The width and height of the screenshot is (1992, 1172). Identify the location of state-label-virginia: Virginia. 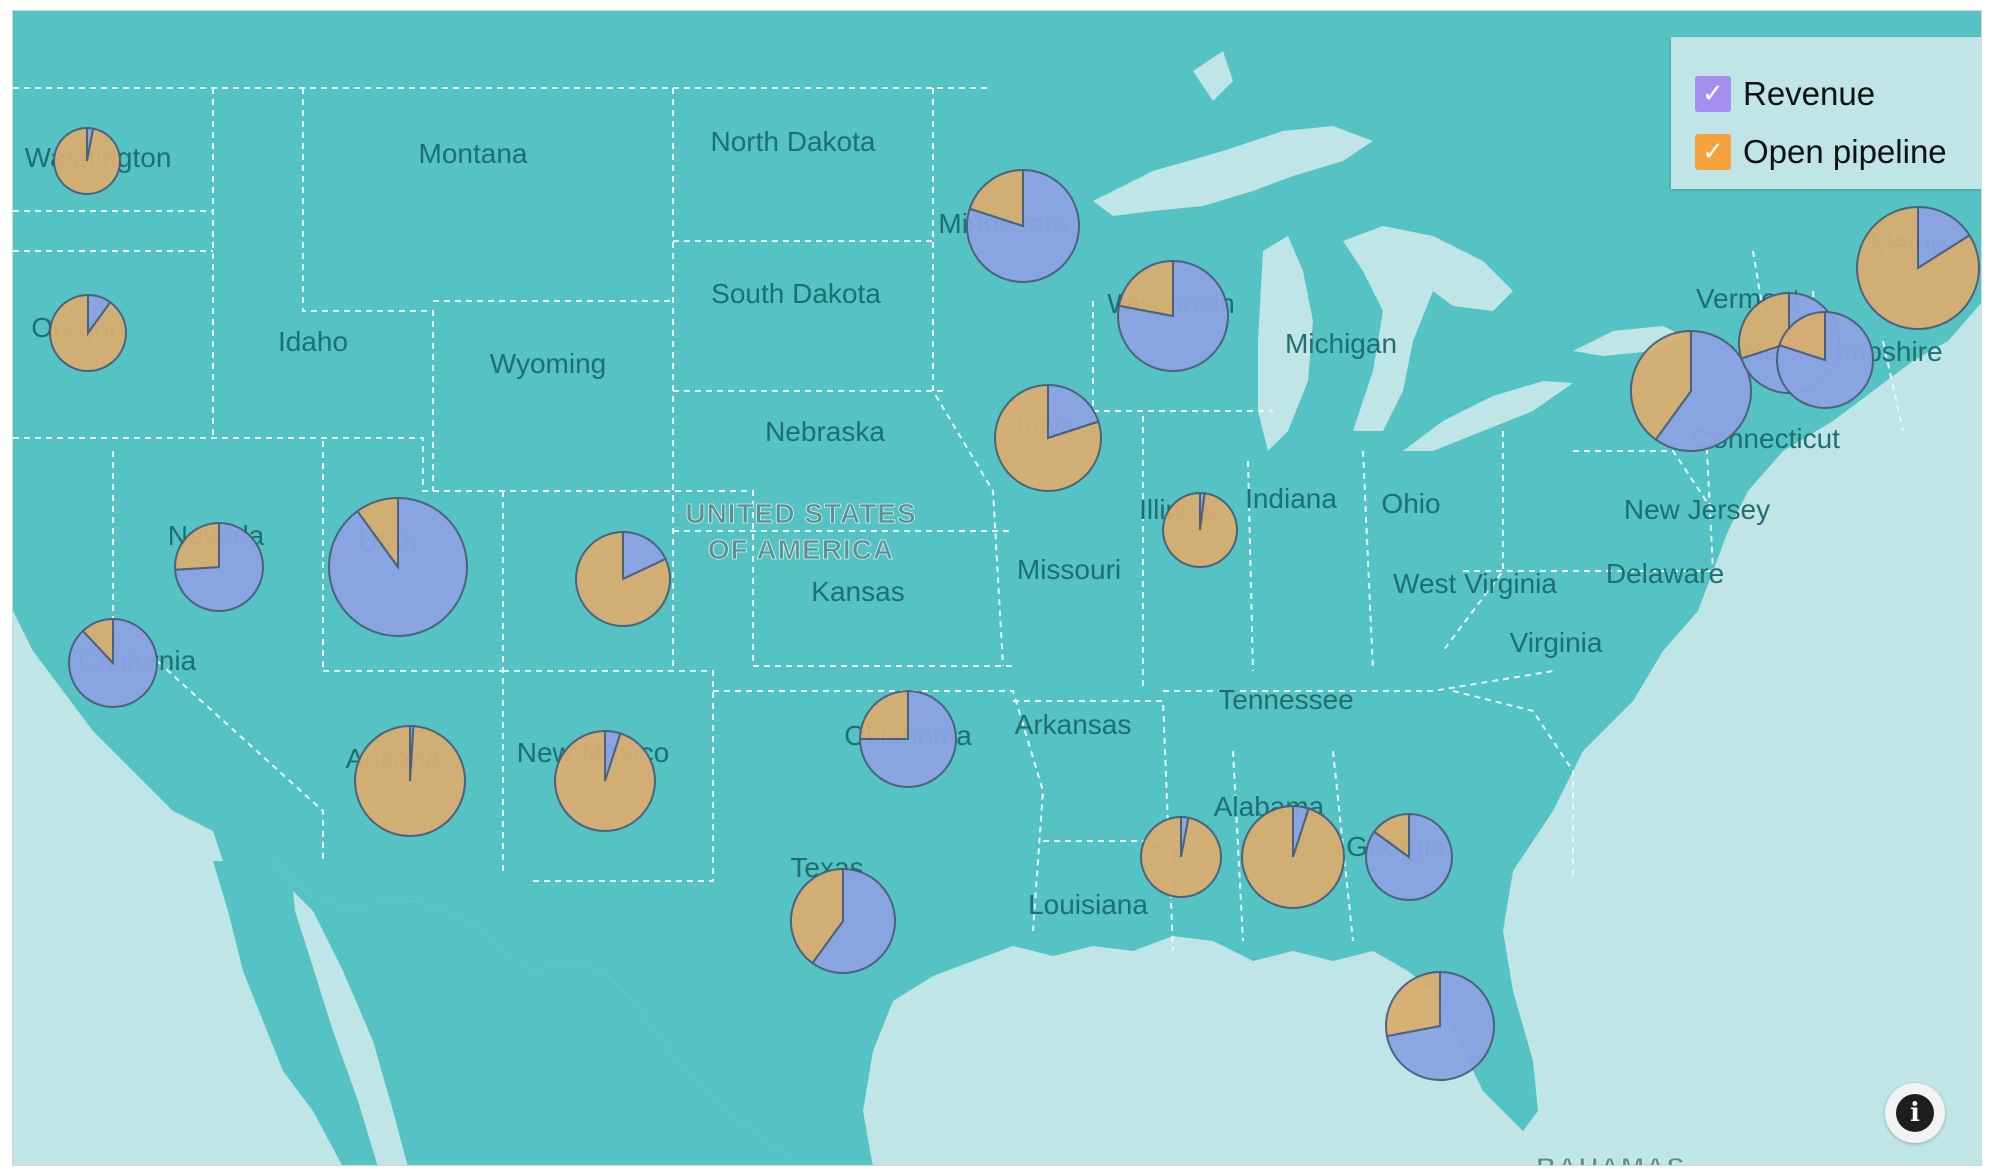
(1556, 642).